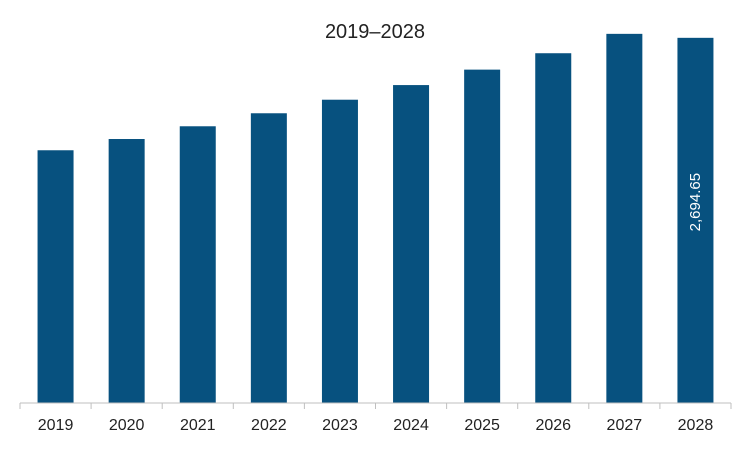 This screenshot has height=451, width=751. Describe the element at coordinates (339, 251) in the screenshot. I see `bar-2023` at that location.